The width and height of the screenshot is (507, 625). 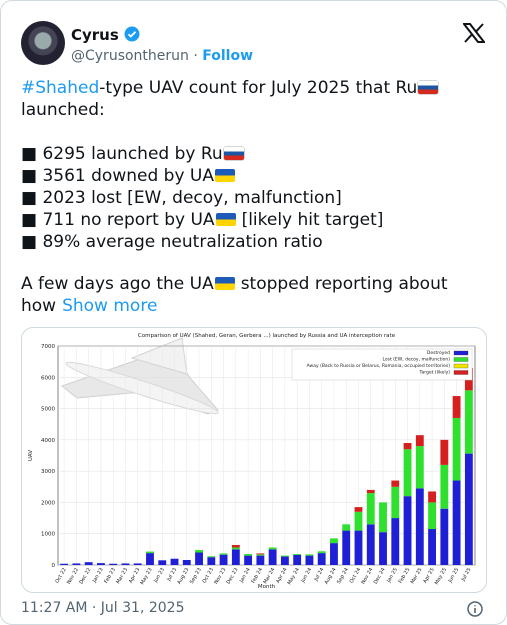 What do you see at coordinates (269, 576) in the screenshot?
I see `x-tick-label: Mar 24` at bounding box center [269, 576].